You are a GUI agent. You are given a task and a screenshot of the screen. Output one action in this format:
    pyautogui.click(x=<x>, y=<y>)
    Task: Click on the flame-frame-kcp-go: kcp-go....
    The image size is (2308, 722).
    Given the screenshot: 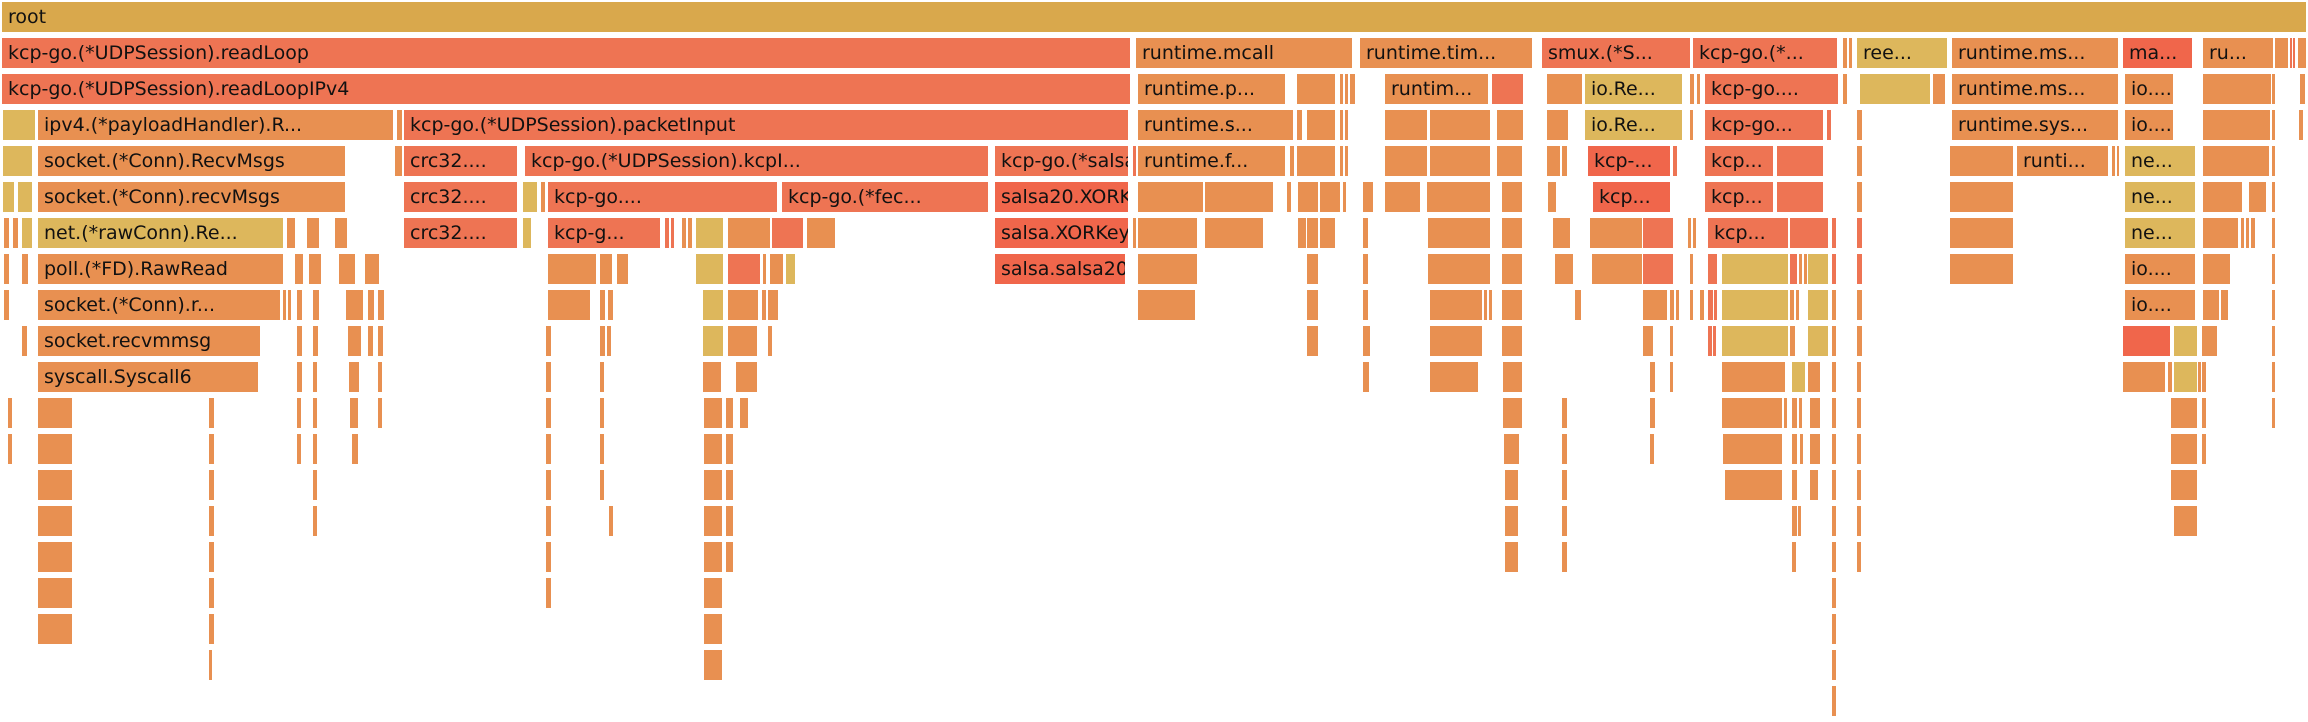 What is the action you would take?
    pyautogui.click(x=1771, y=89)
    